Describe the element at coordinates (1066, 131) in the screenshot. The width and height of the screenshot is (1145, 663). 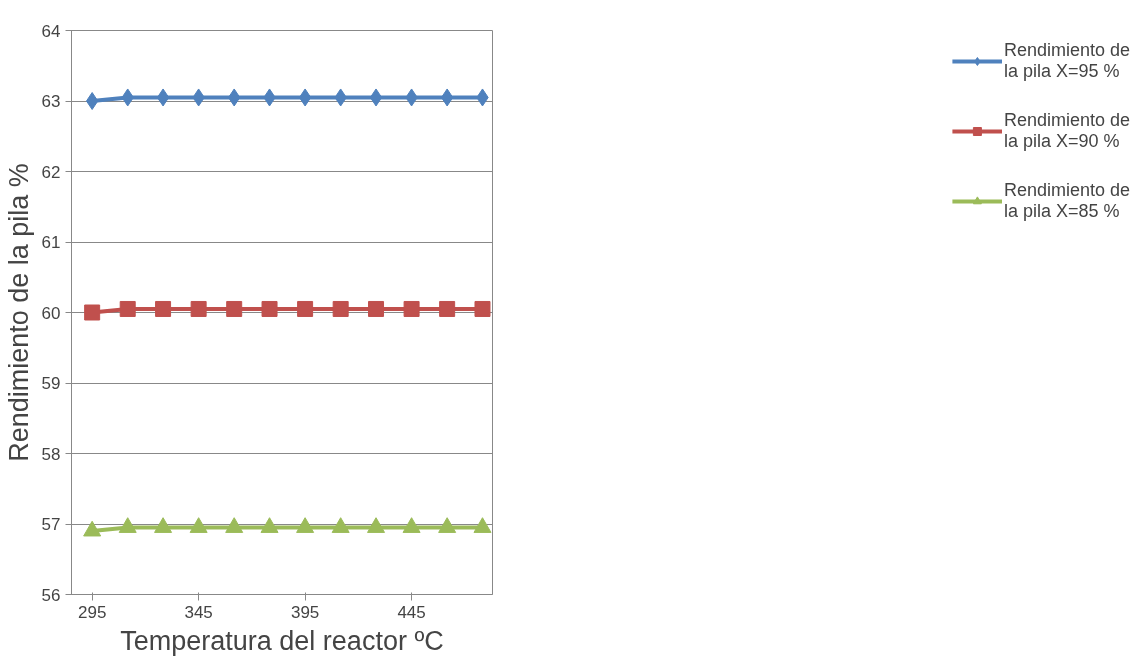
I see `legend-label: Rendimiento de la pila X=90 %` at that location.